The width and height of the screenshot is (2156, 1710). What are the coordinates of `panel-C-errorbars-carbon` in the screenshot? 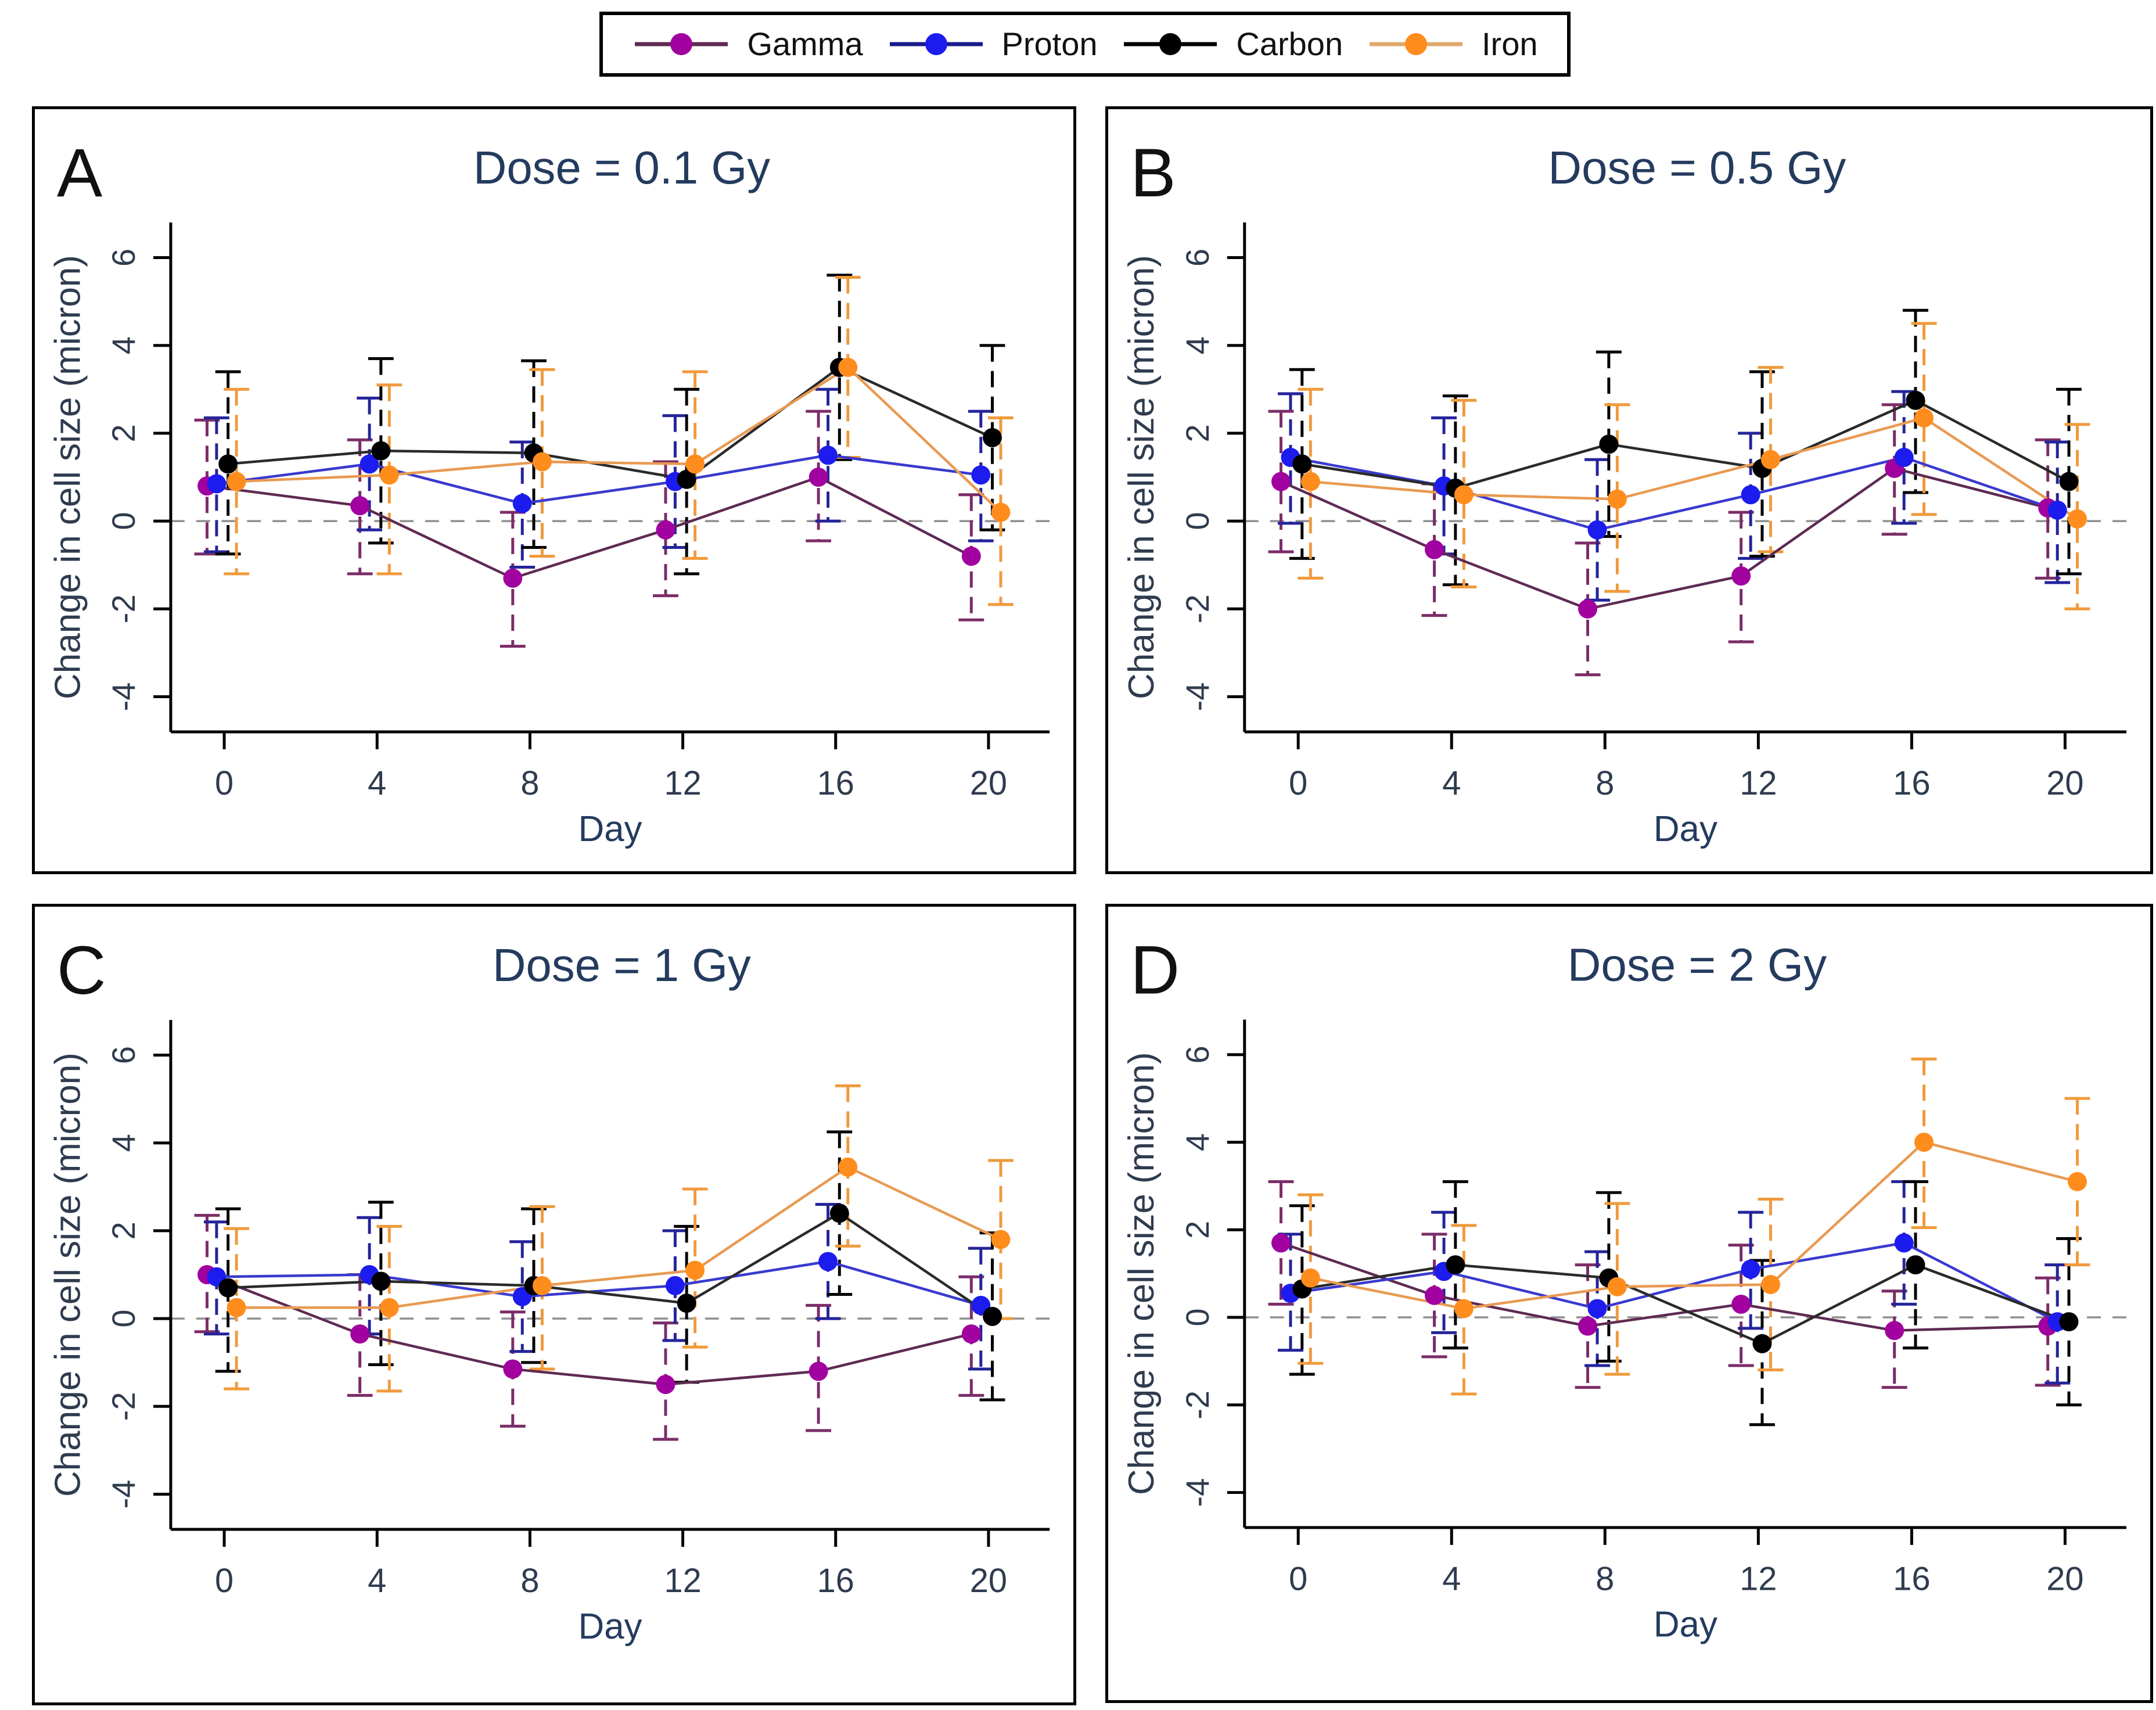 It's located at (610, 1266).